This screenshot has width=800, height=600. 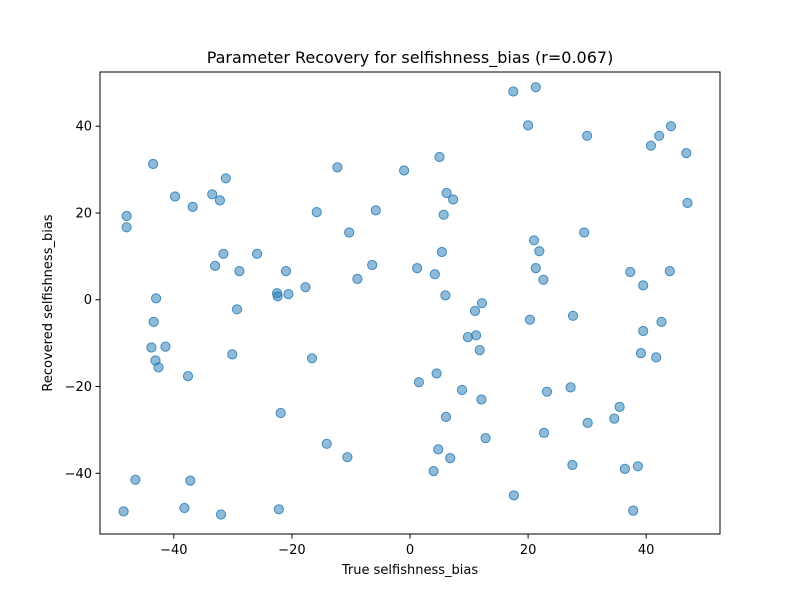 What do you see at coordinates (82, 301) in the screenshot?
I see `y-axis: −40 −20 0 20 40` at bounding box center [82, 301].